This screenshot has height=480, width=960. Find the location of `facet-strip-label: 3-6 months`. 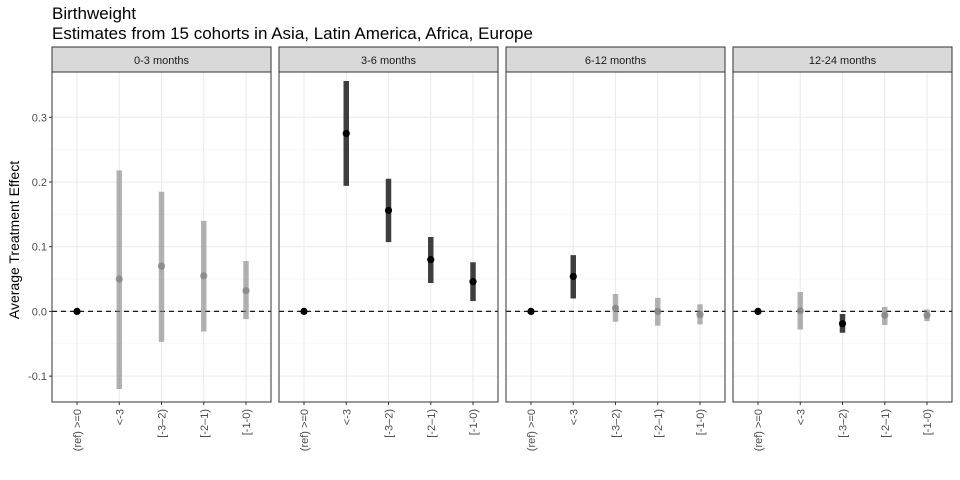

facet-strip-label: 3-6 months is located at coordinates (389, 61).